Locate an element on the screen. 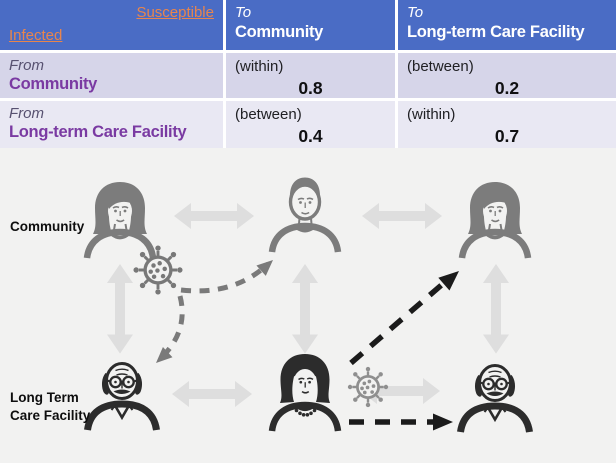 This screenshot has width=616, height=463. ltcf-group-label-line2: Care Facility is located at coordinates (50, 415).